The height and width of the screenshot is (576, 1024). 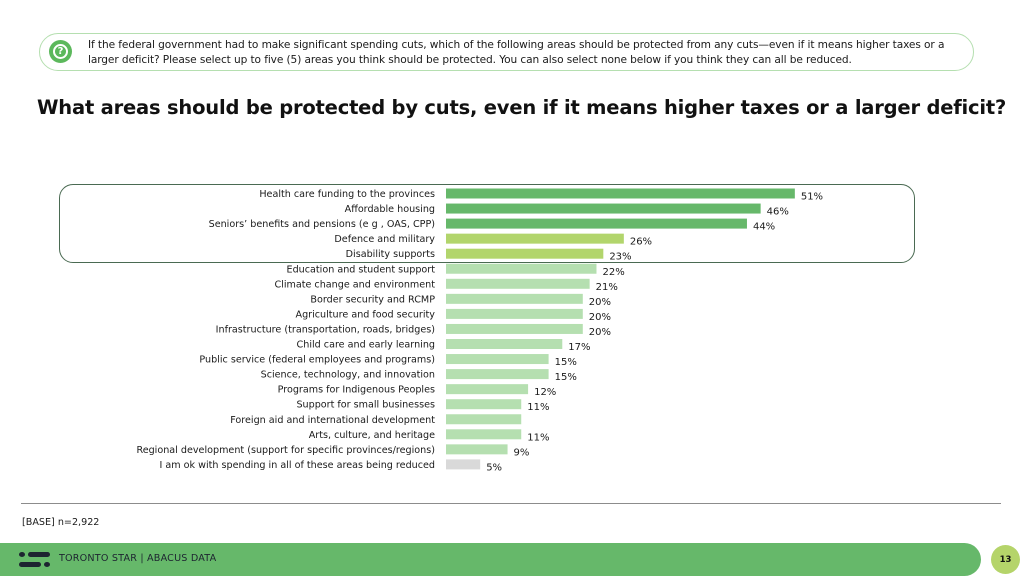 I want to click on data-label: 9%, so click(x=522, y=452).